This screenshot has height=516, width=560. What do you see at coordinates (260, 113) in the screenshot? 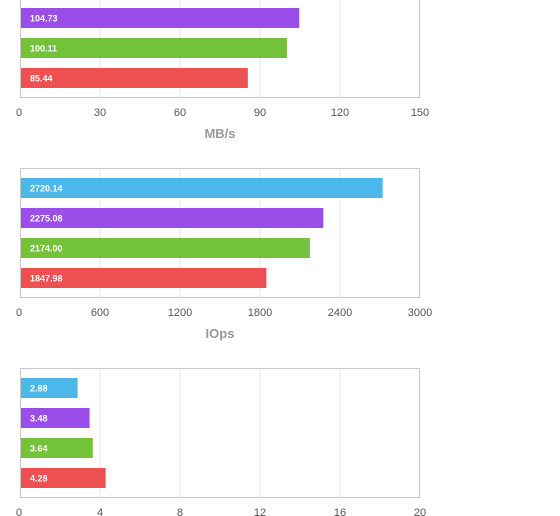
I see `x-tick-label: 90` at bounding box center [260, 113].